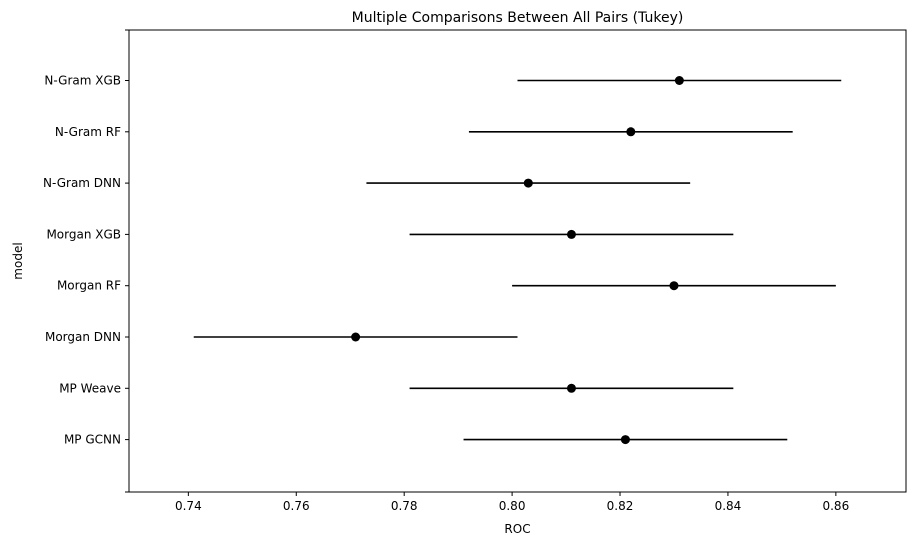  Describe the element at coordinates (92, 440) in the screenshot. I see `y-tick-label: MP GCNN` at that location.